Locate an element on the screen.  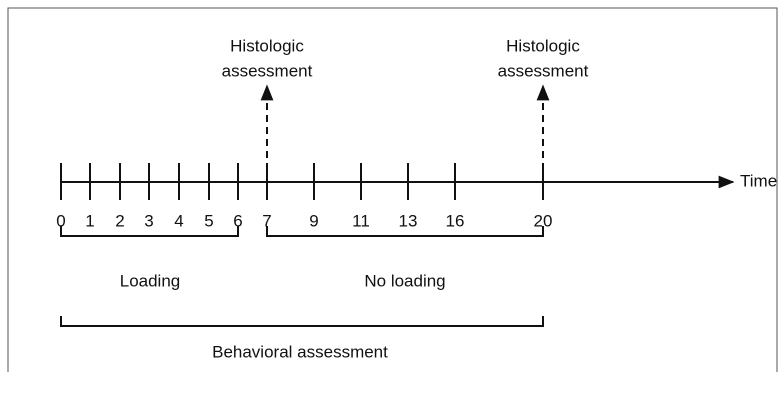
tick-label: 6 is located at coordinates (237, 220).